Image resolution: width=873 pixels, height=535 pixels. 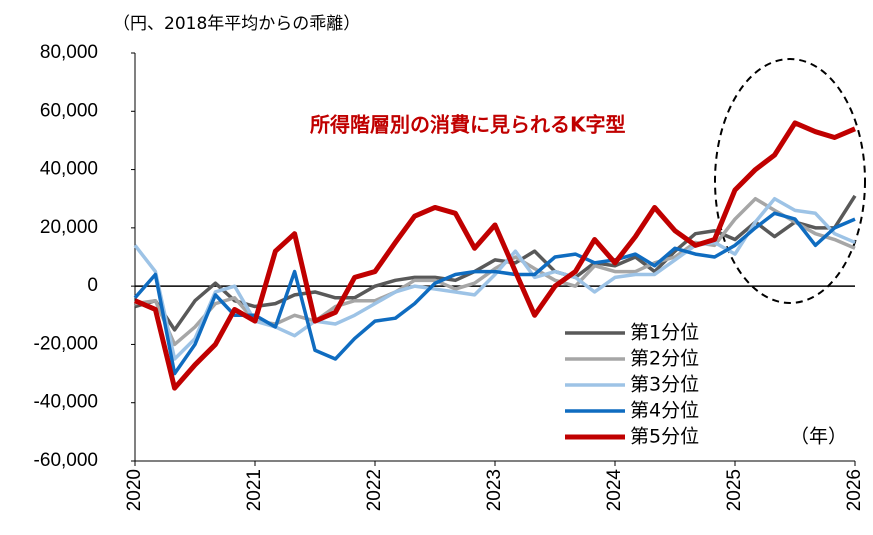 I want to click on y-tick-label: 60,000, so click(x=69, y=110).